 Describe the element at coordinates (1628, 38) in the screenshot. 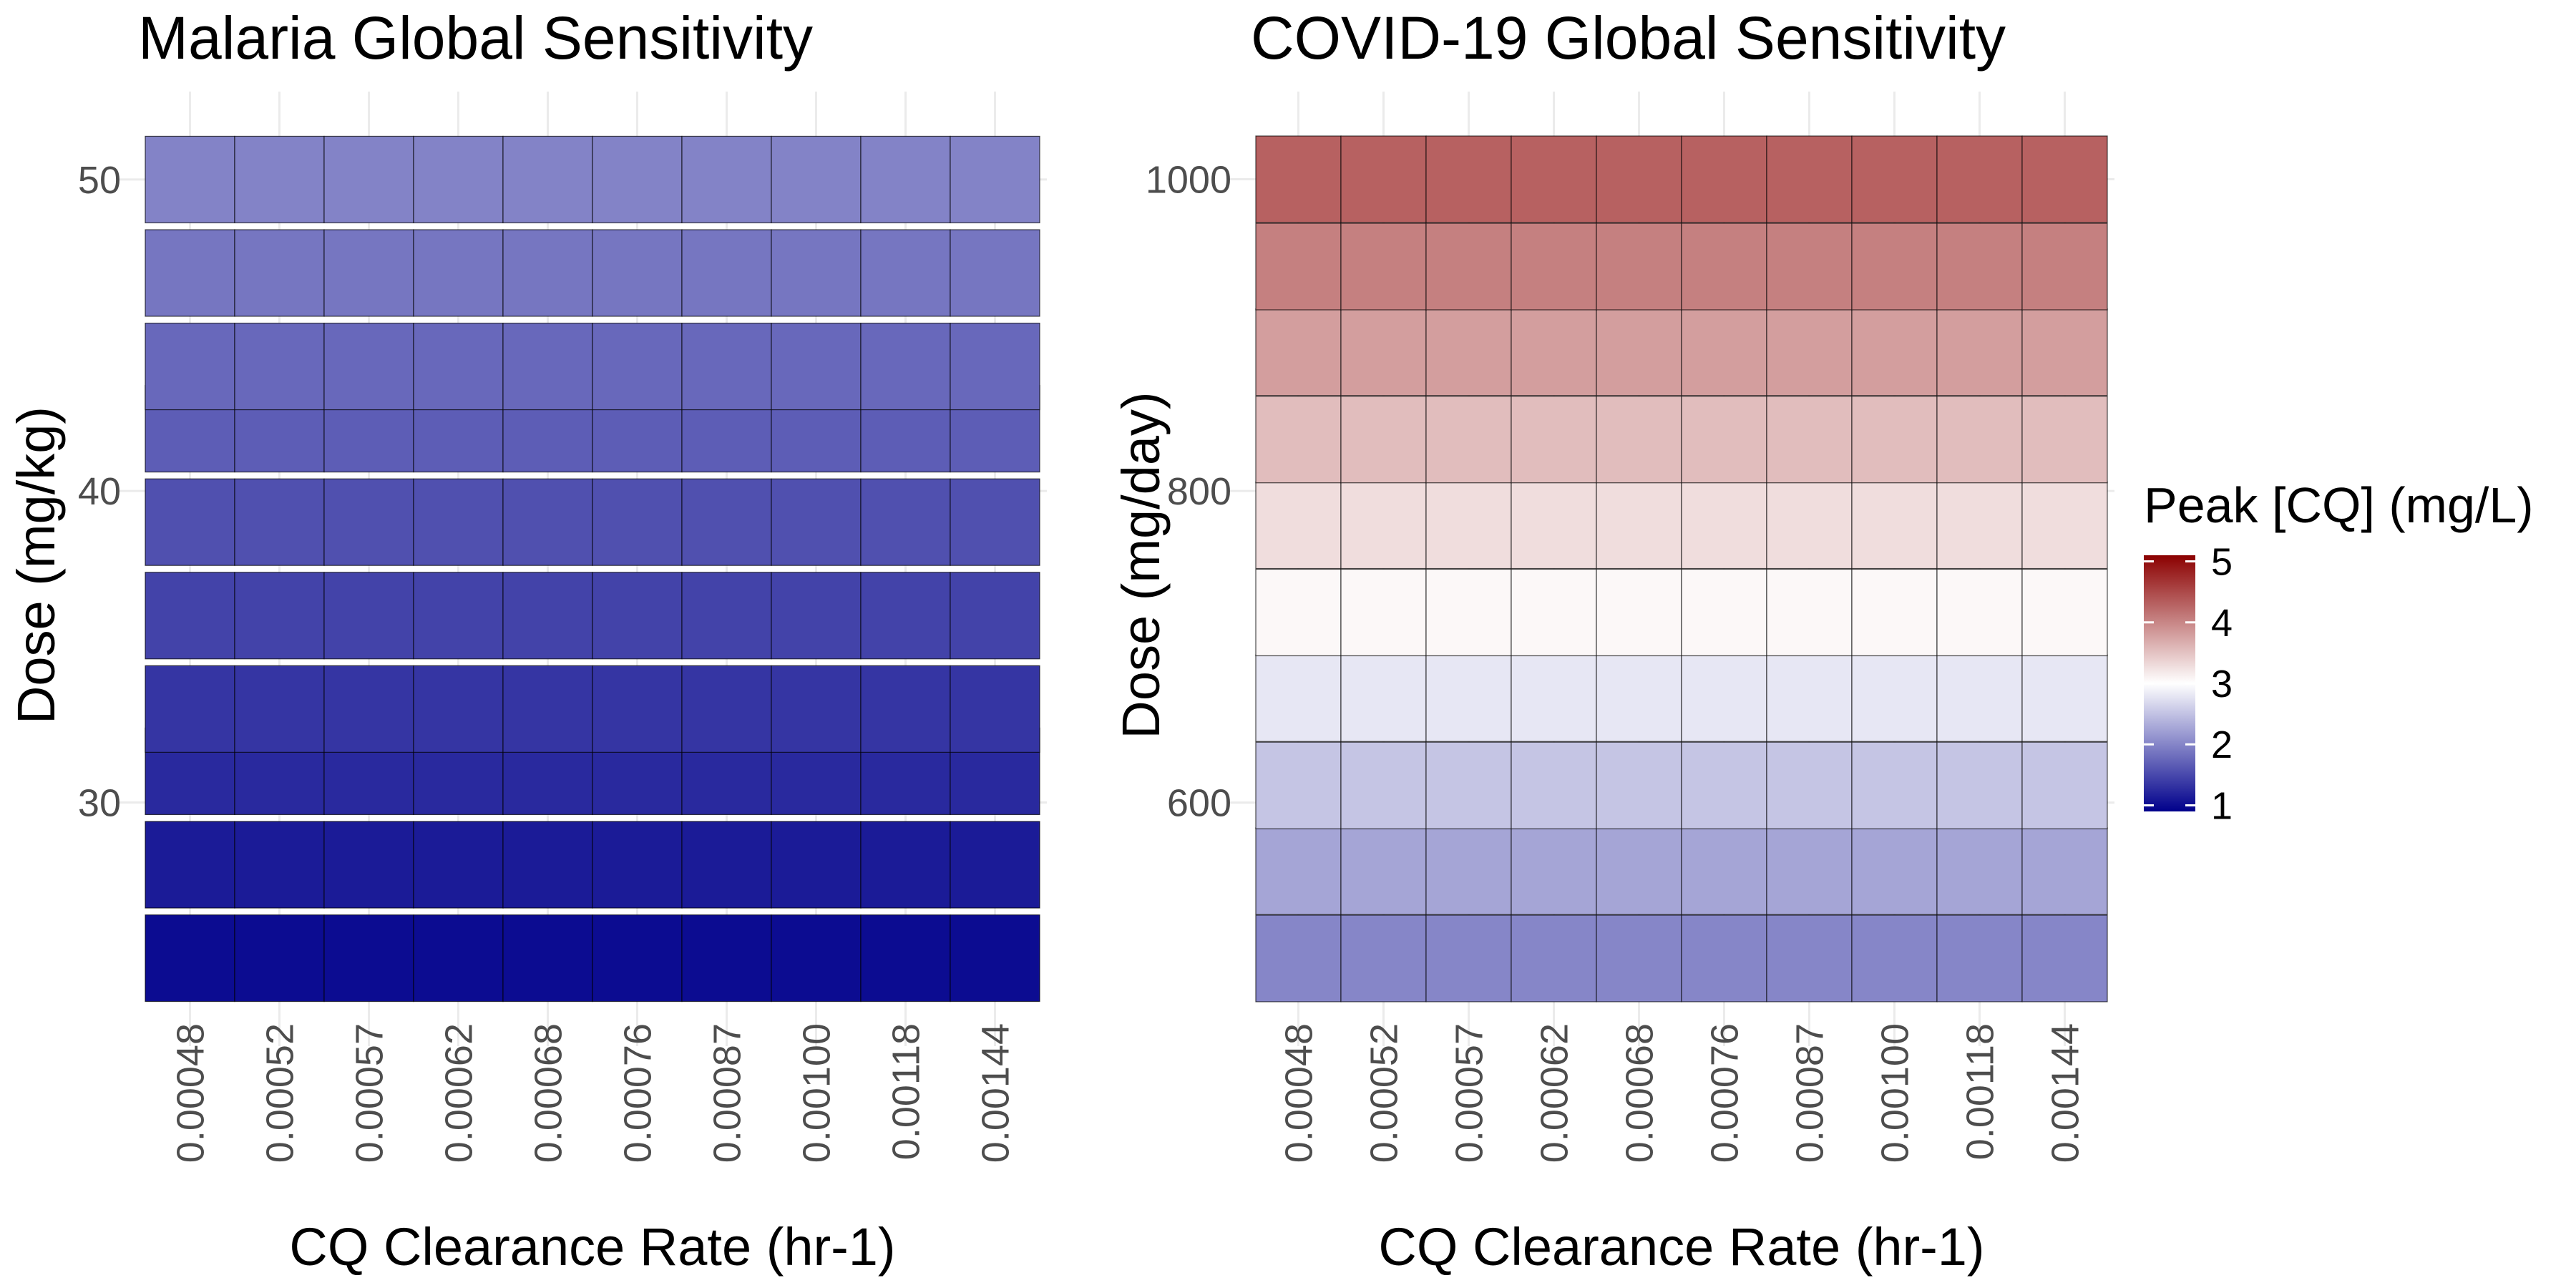

I see `covid-chart-title: COVID-19 Global Sensitivity` at that location.